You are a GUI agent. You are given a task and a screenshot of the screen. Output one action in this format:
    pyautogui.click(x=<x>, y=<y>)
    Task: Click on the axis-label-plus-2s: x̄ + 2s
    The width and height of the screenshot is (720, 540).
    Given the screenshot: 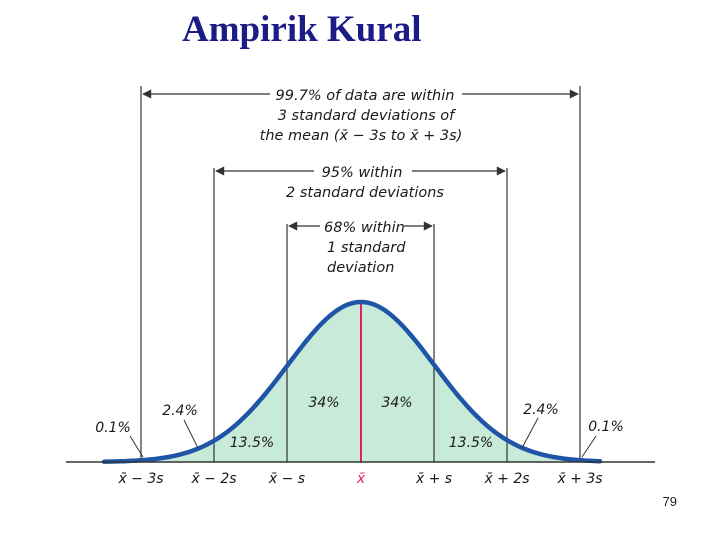 What is the action you would take?
    pyautogui.click(x=506, y=479)
    